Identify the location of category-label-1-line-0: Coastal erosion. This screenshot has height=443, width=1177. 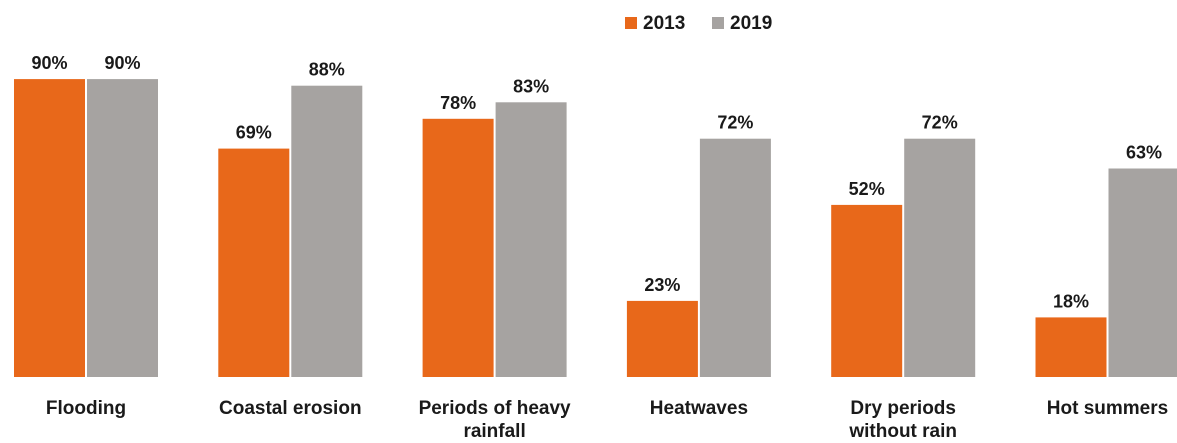
(290, 408).